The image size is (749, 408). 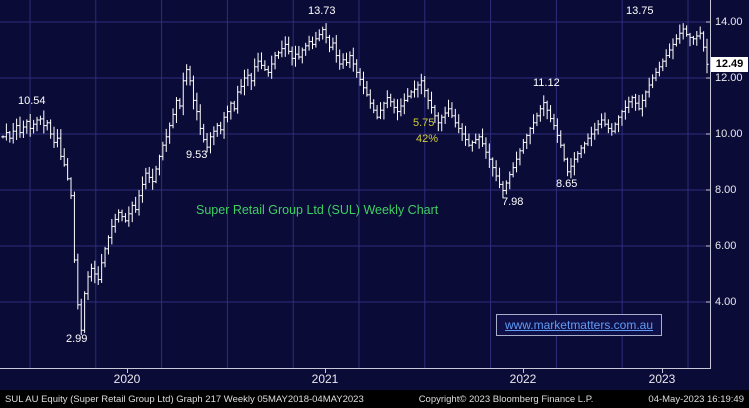 What do you see at coordinates (640, 11) in the screenshot?
I see `chart-annotation: 13.75` at bounding box center [640, 11].